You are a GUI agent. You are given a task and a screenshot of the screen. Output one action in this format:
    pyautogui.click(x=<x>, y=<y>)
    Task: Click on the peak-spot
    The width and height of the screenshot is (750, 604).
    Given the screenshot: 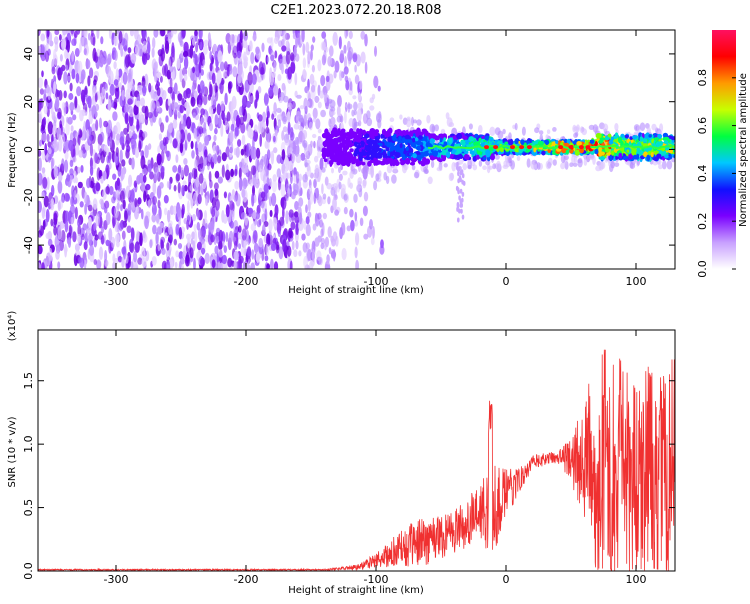 What is the action you would take?
    pyautogui.click(x=561, y=147)
    